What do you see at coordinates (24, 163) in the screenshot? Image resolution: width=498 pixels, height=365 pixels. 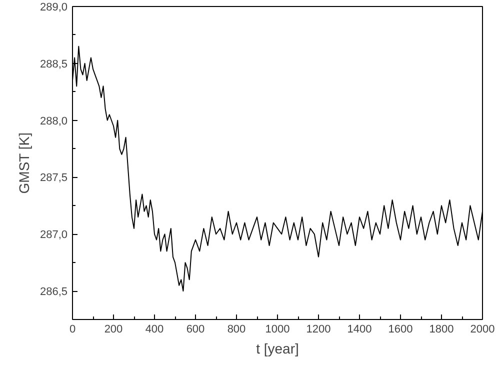 I see `y-axis-title: GMST [K]` at bounding box center [24, 163].